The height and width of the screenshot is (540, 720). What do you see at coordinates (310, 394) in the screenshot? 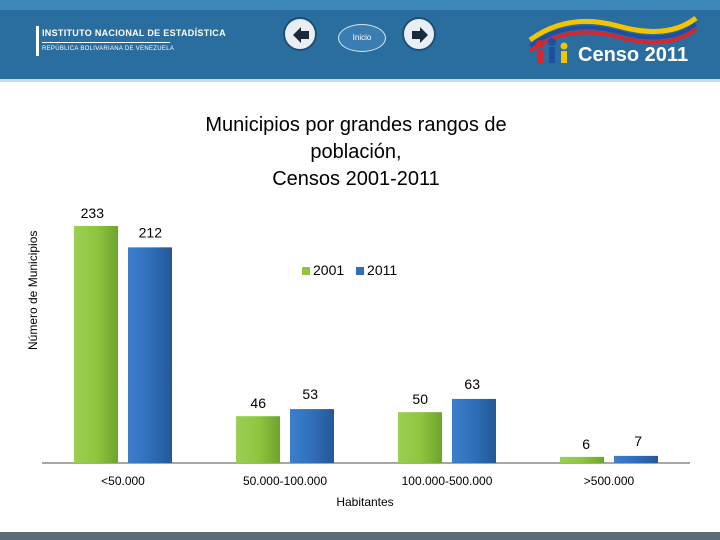
I see `data-label-2011-1: 53` at bounding box center [310, 394].